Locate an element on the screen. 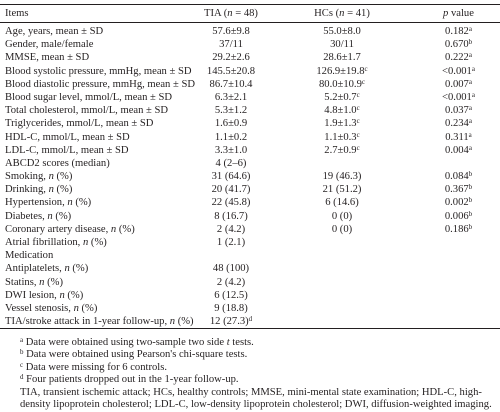 This screenshot has width=500, height=412. footnote: c Data were missing for 6 controls. is located at coordinates (251, 367).